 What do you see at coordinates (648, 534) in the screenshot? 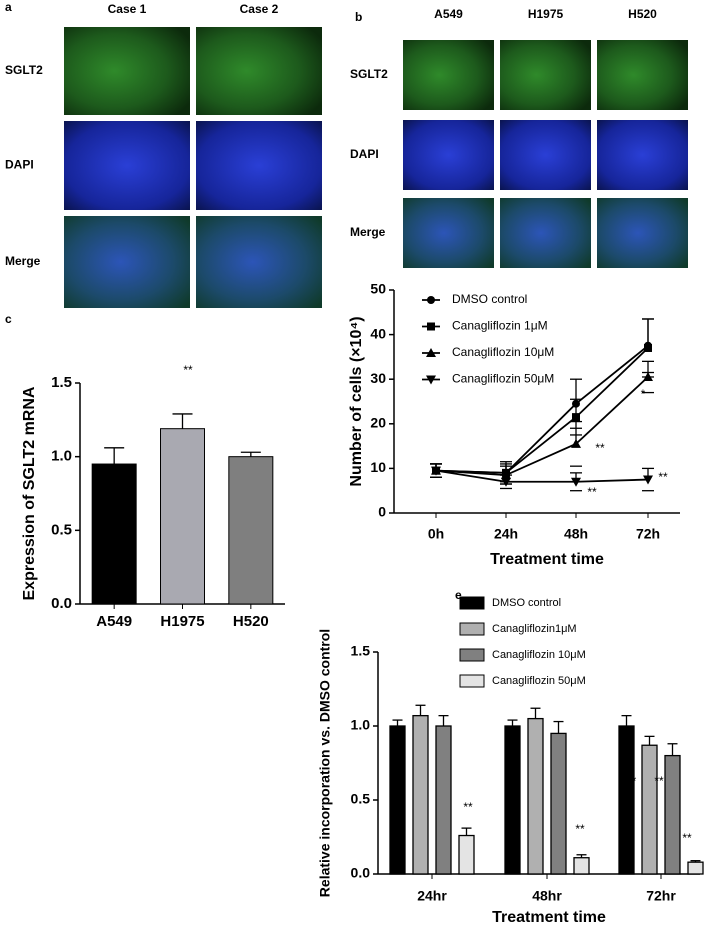
I see `x-tick-label: 72h` at bounding box center [648, 534].